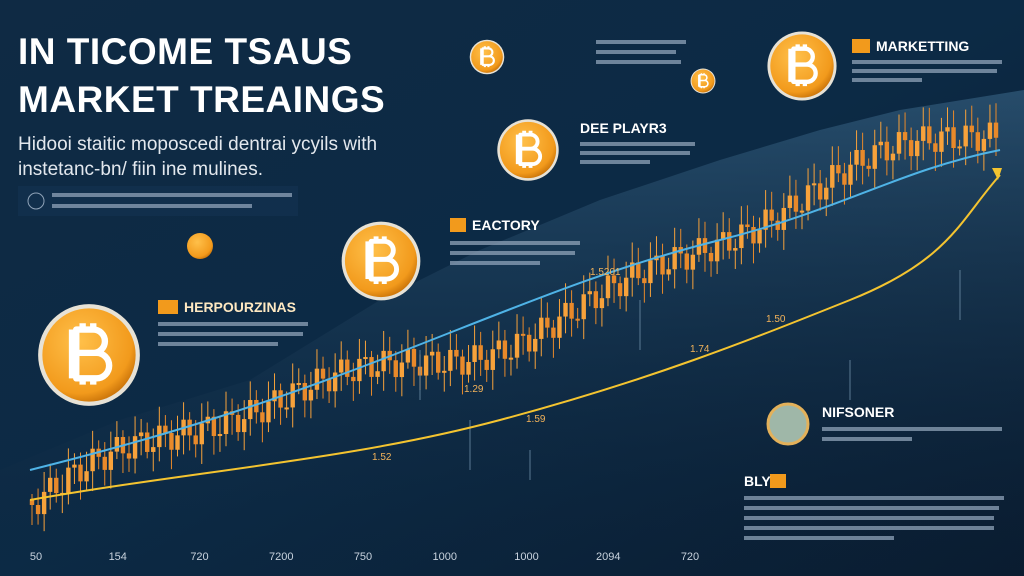 This screenshot has width=1024, height=576. What do you see at coordinates (364, 557) in the screenshot?
I see `x-axis: 50 154 720 7200 750 1000 1000 2094 720` at bounding box center [364, 557].